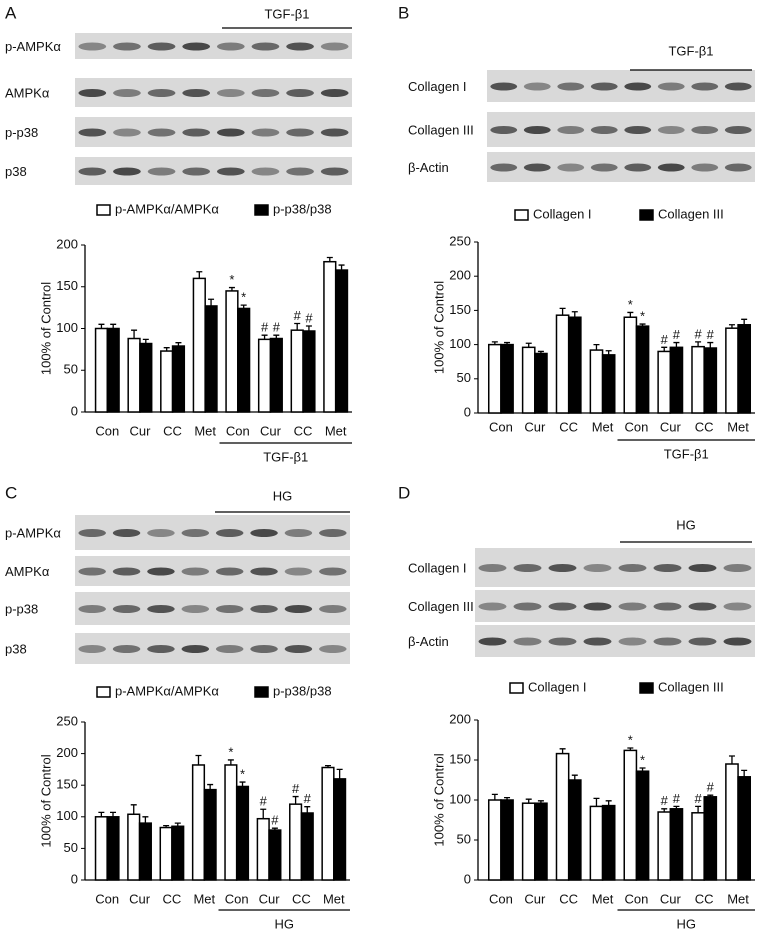  Describe the element at coordinates (437, 86) in the screenshot. I see `blot-label: Collagen I` at that location.